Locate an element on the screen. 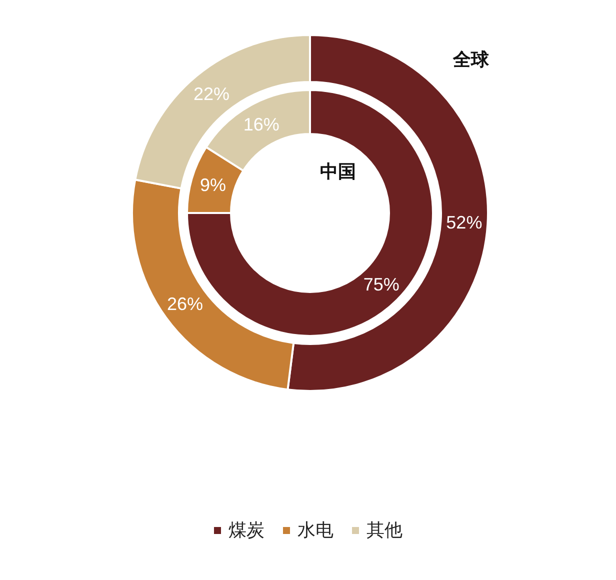 Image resolution: width=616 pixels, height=580 pixels. data-label: 22% is located at coordinates (212, 94).